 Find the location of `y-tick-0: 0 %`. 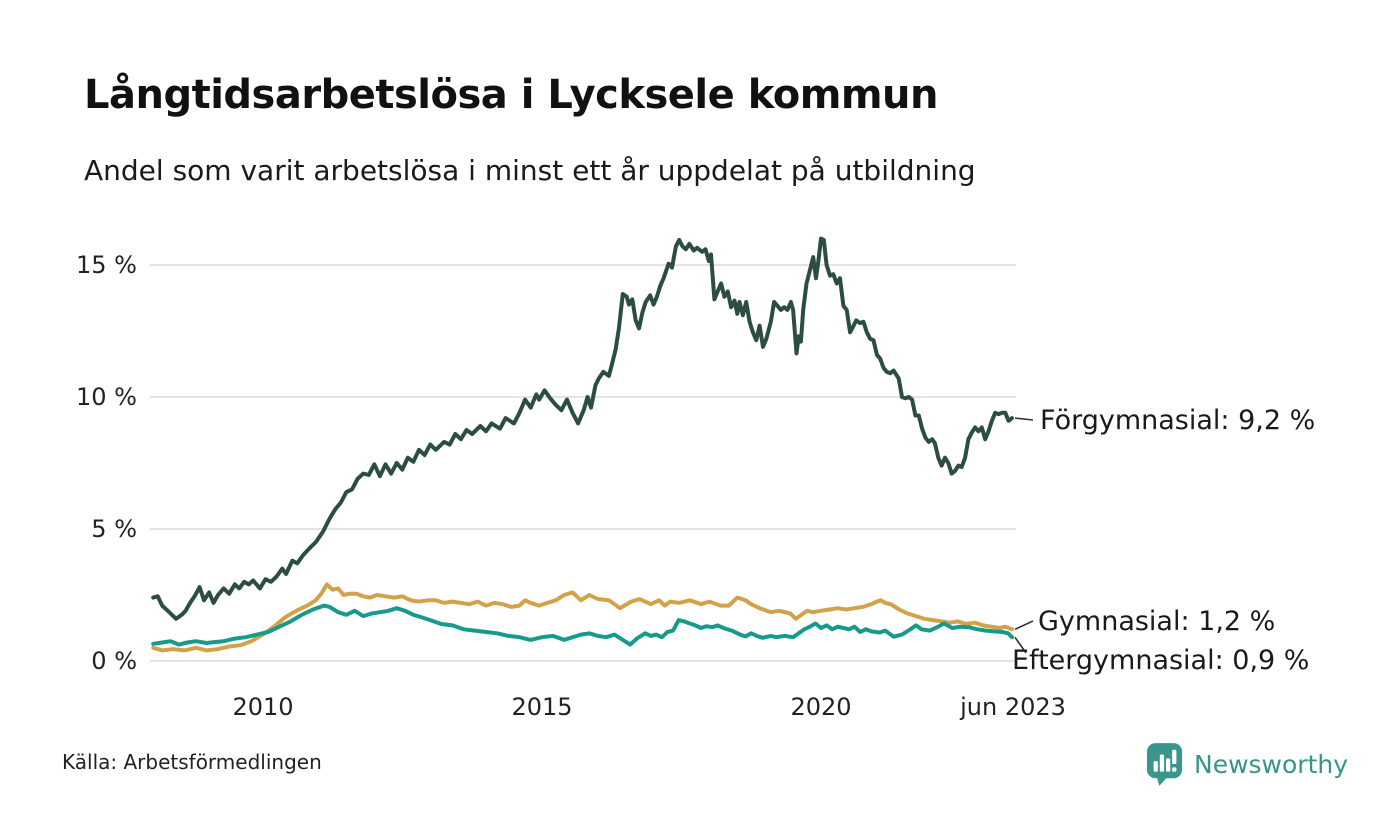

y-tick-0: 0 % is located at coordinates (114, 661).